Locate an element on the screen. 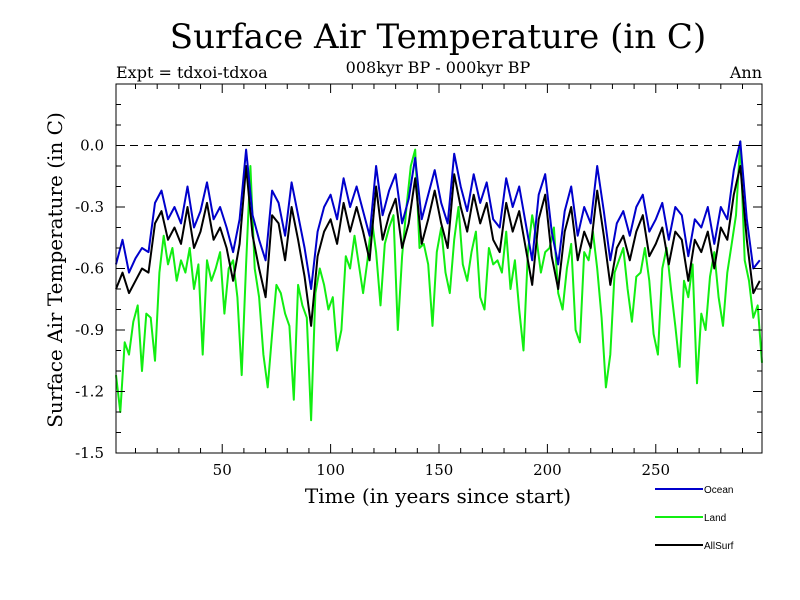 The width and height of the screenshot is (800, 600). legend-label-ocean: Ocean is located at coordinates (718, 490).